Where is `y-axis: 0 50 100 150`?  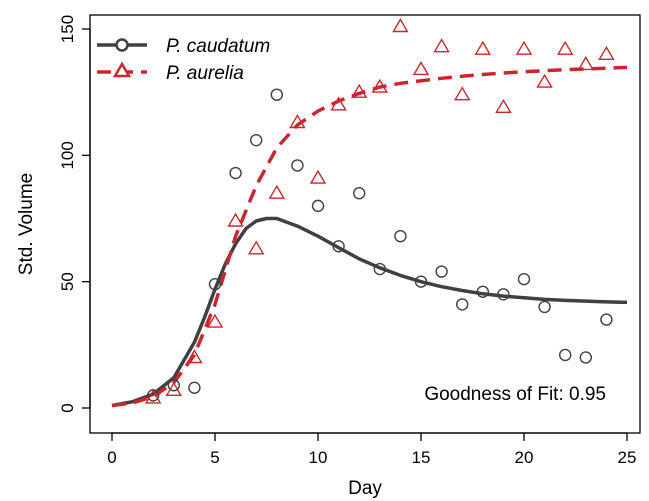 y-axis: 0 50 100 150 is located at coordinates (74, 214).